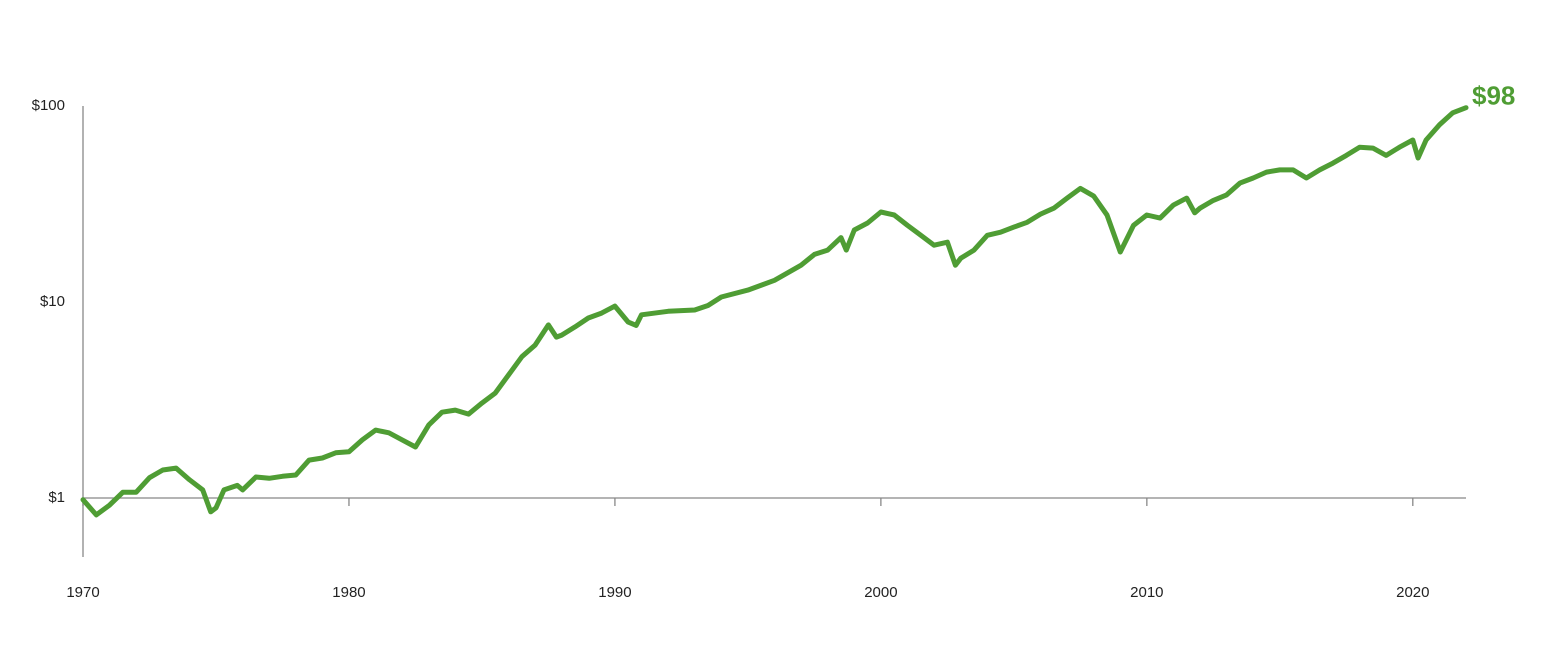 Image resolution: width=1541 pixels, height=656 pixels. I want to click on x-tick-label: 2000, so click(880, 592).